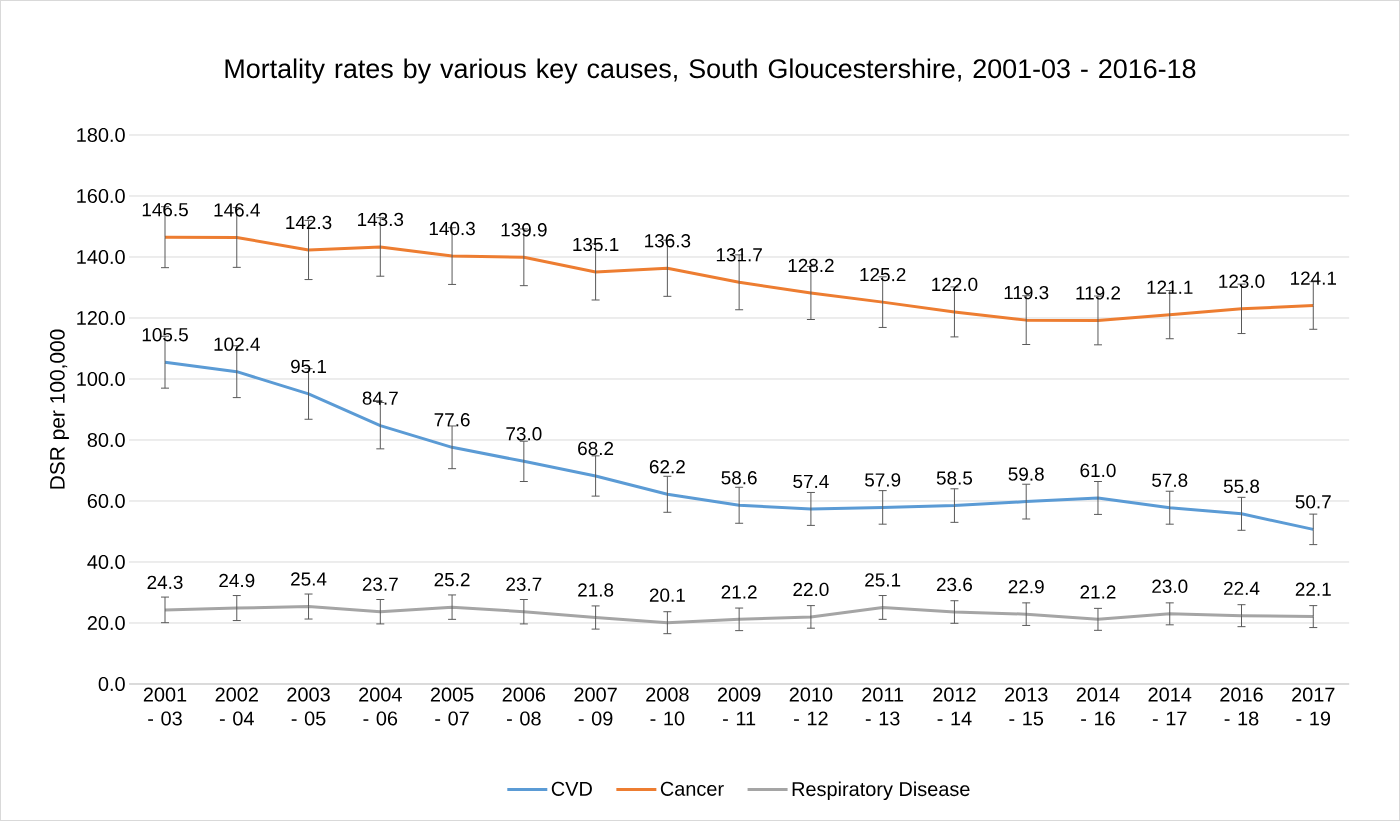  I want to click on data-label: 77.6, so click(452, 420).